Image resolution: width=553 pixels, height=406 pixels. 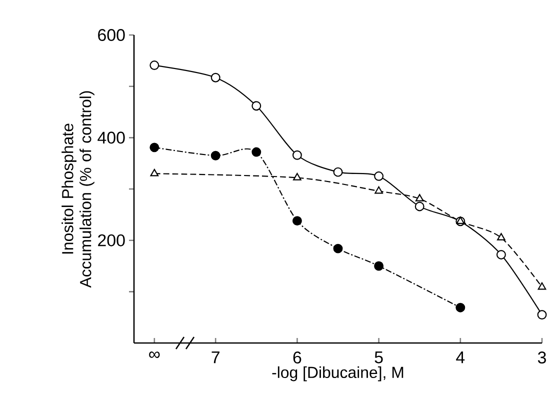 I want to click on x-tick-label: 4, so click(x=460, y=358).